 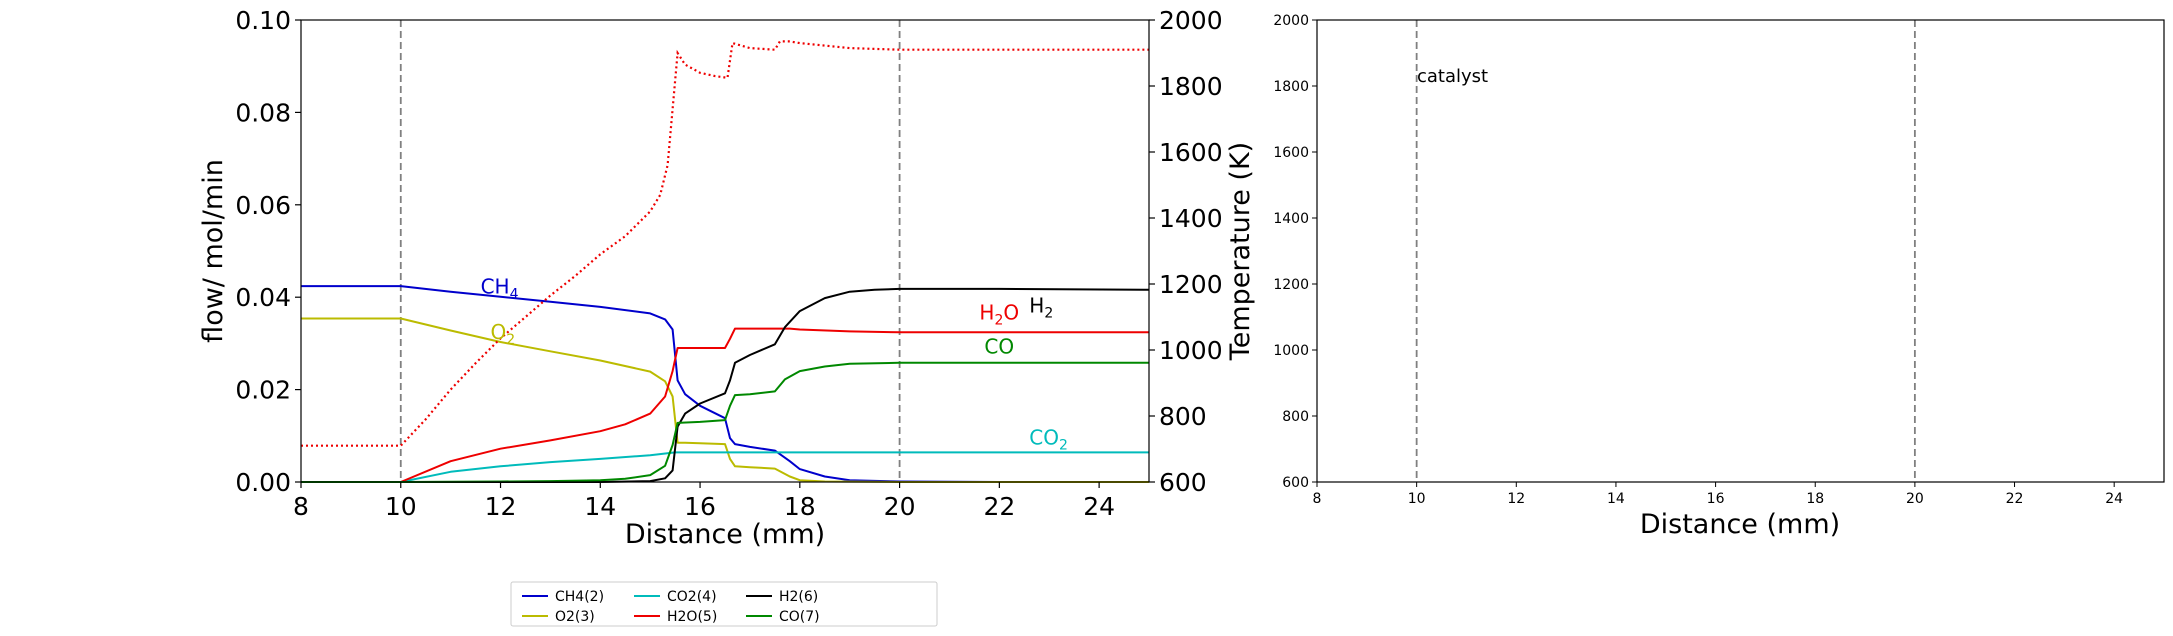 I want to click on series-CH4(2), so click(x=725, y=384).